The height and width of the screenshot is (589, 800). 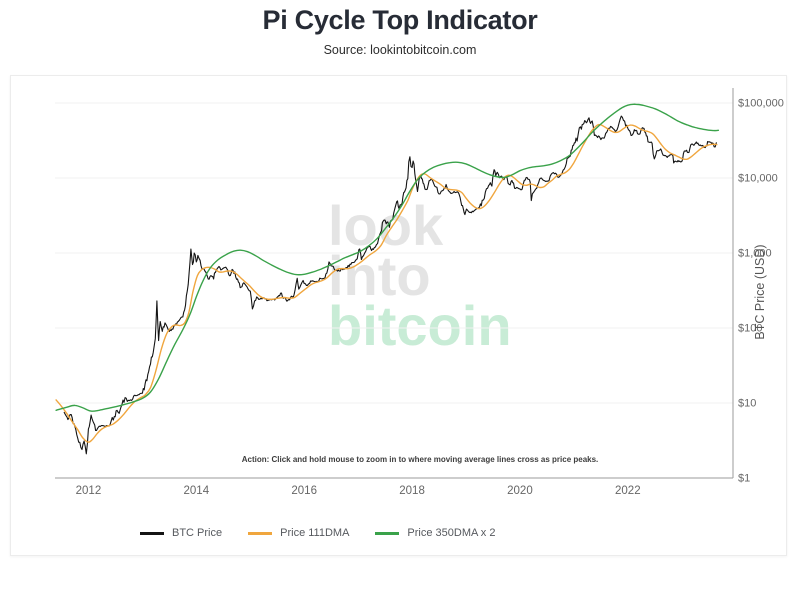 I want to click on legend-swatch-btc-price, so click(x=152, y=533).